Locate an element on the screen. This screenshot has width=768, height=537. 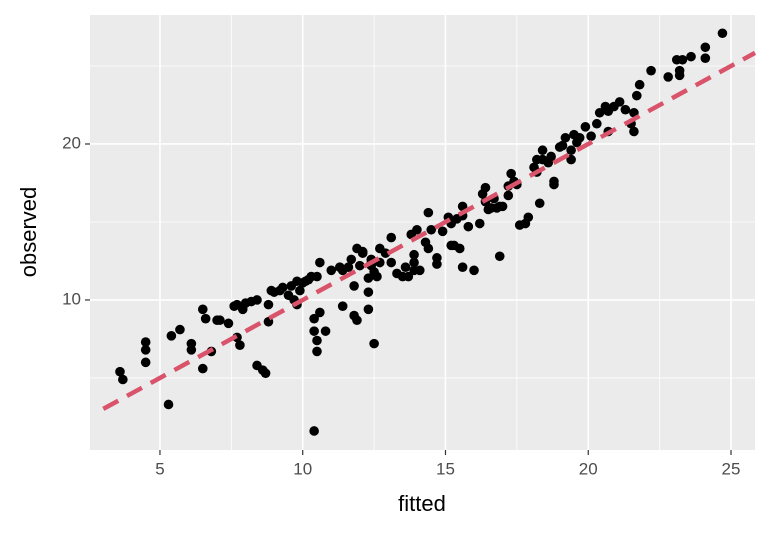
y-tick-label: 20 is located at coordinates (71, 142).